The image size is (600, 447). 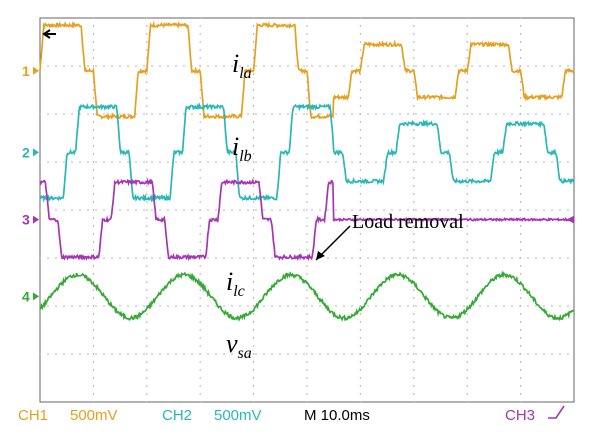 I want to click on ch2-name: CH2, so click(x=177, y=415).